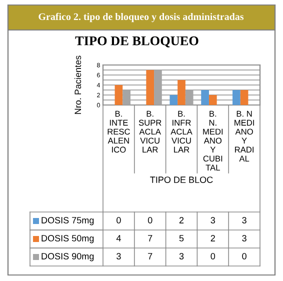 Image resolution: width=283 pixels, height=281 pixels. I want to click on legend-label: DOSIS 90mg, so click(68, 257).